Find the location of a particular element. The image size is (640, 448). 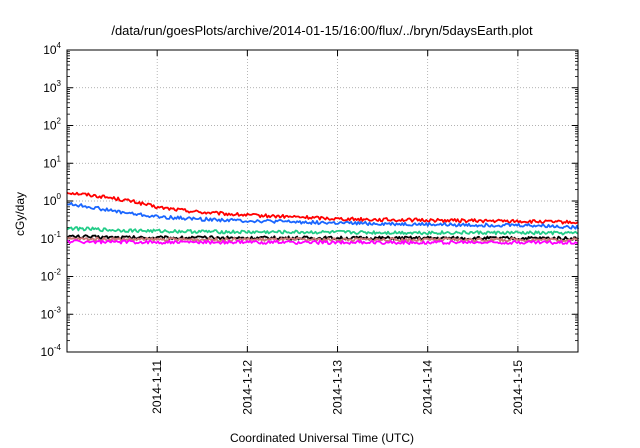

x-axis-label: Coordinated Universal Time (UTC) is located at coordinates (322, 438).